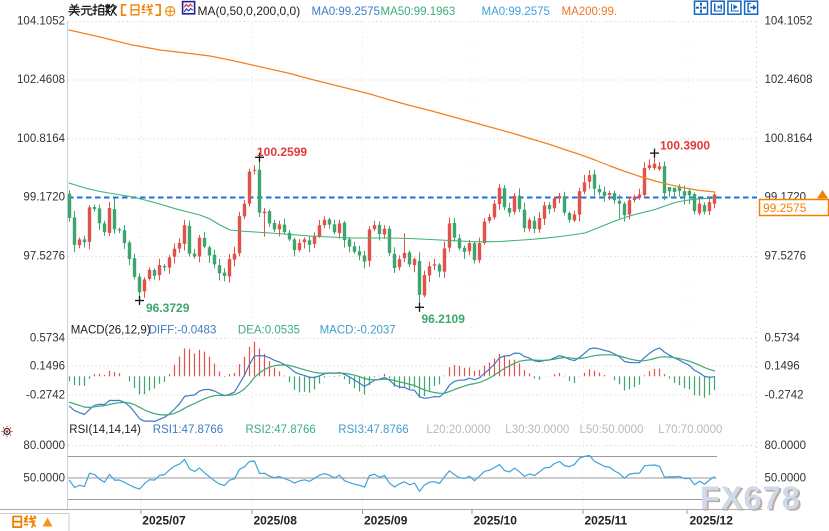 This screenshot has height=531, width=829. I want to click on svg-text: RSI2:47.8766, so click(281, 430).